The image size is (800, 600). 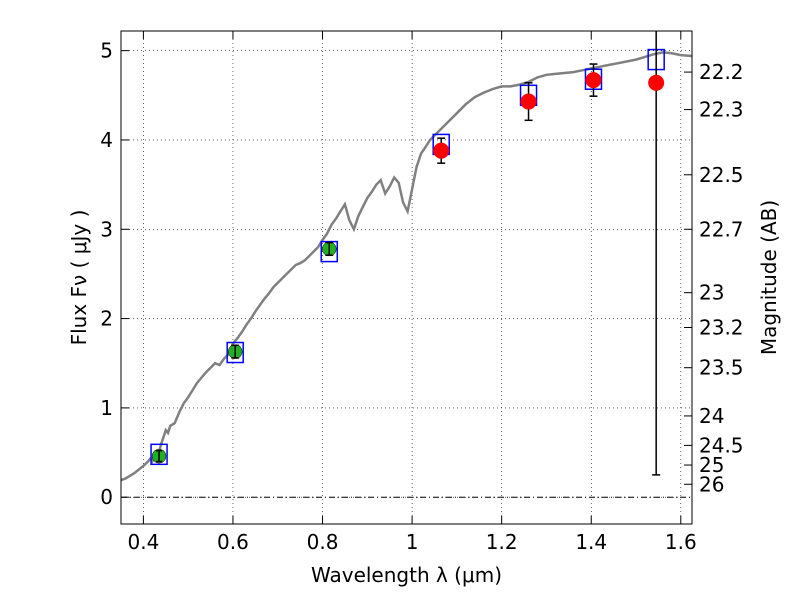 I want to click on x-tick-label: 1.6, so click(x=681, y=542).